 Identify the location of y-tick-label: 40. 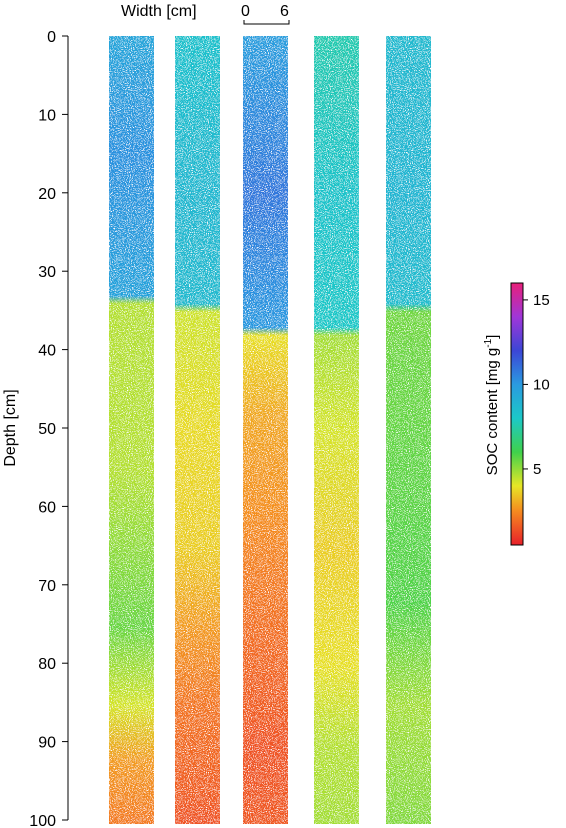
(47, 351).